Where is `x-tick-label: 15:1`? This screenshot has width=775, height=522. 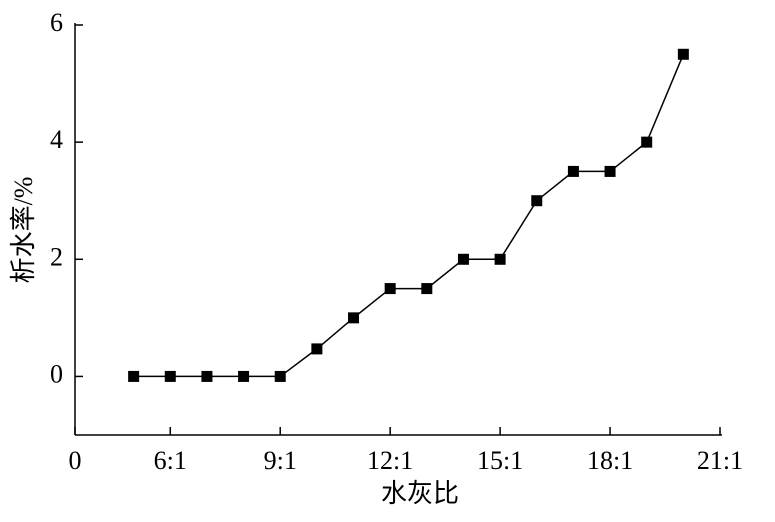 x-tick-label: 15:1 is located at coordinates (500, 460).